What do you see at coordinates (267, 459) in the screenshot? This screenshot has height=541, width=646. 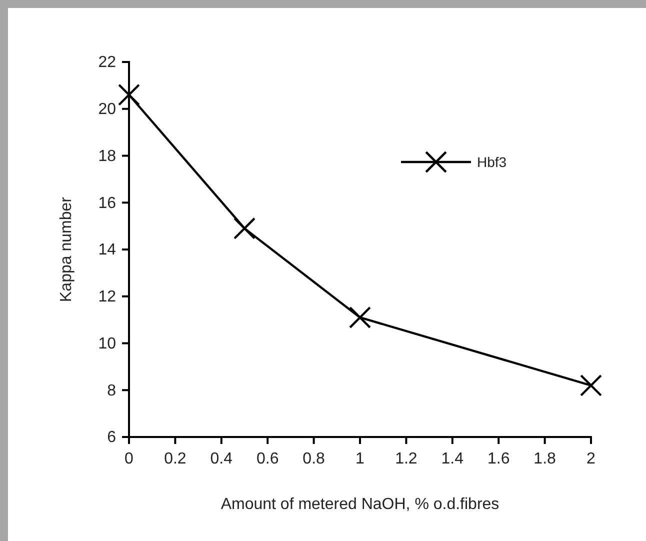 I see `x-tick-label: 0.6` at bounding box center [267, 459].